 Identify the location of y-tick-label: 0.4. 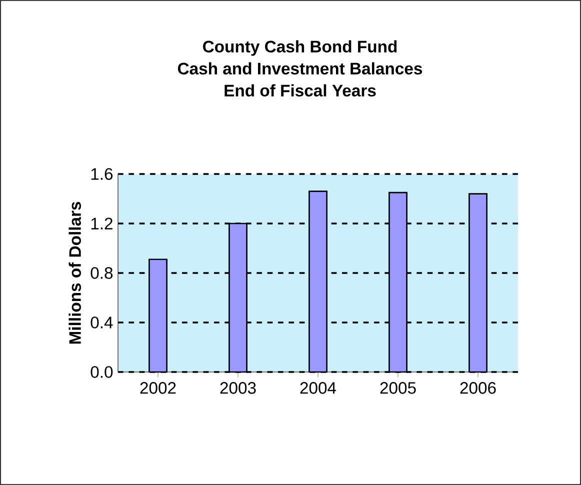
(101, 322).